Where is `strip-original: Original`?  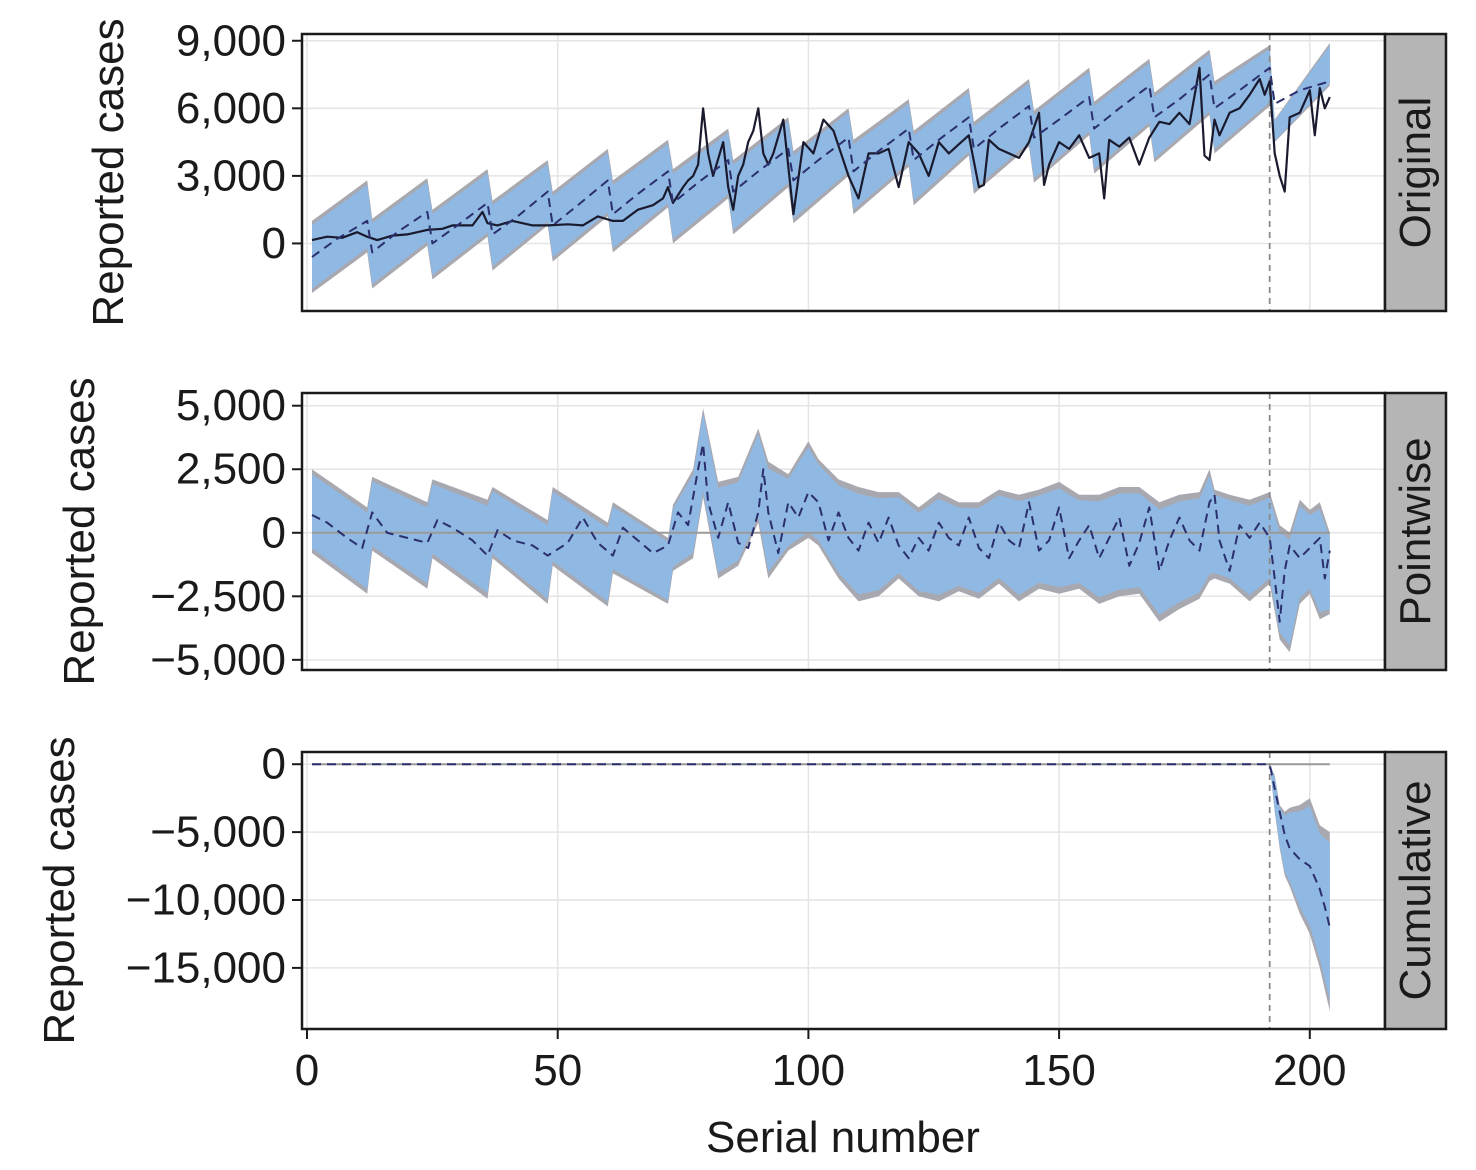 strip-original: Original is located at coordinates (1415, 172).